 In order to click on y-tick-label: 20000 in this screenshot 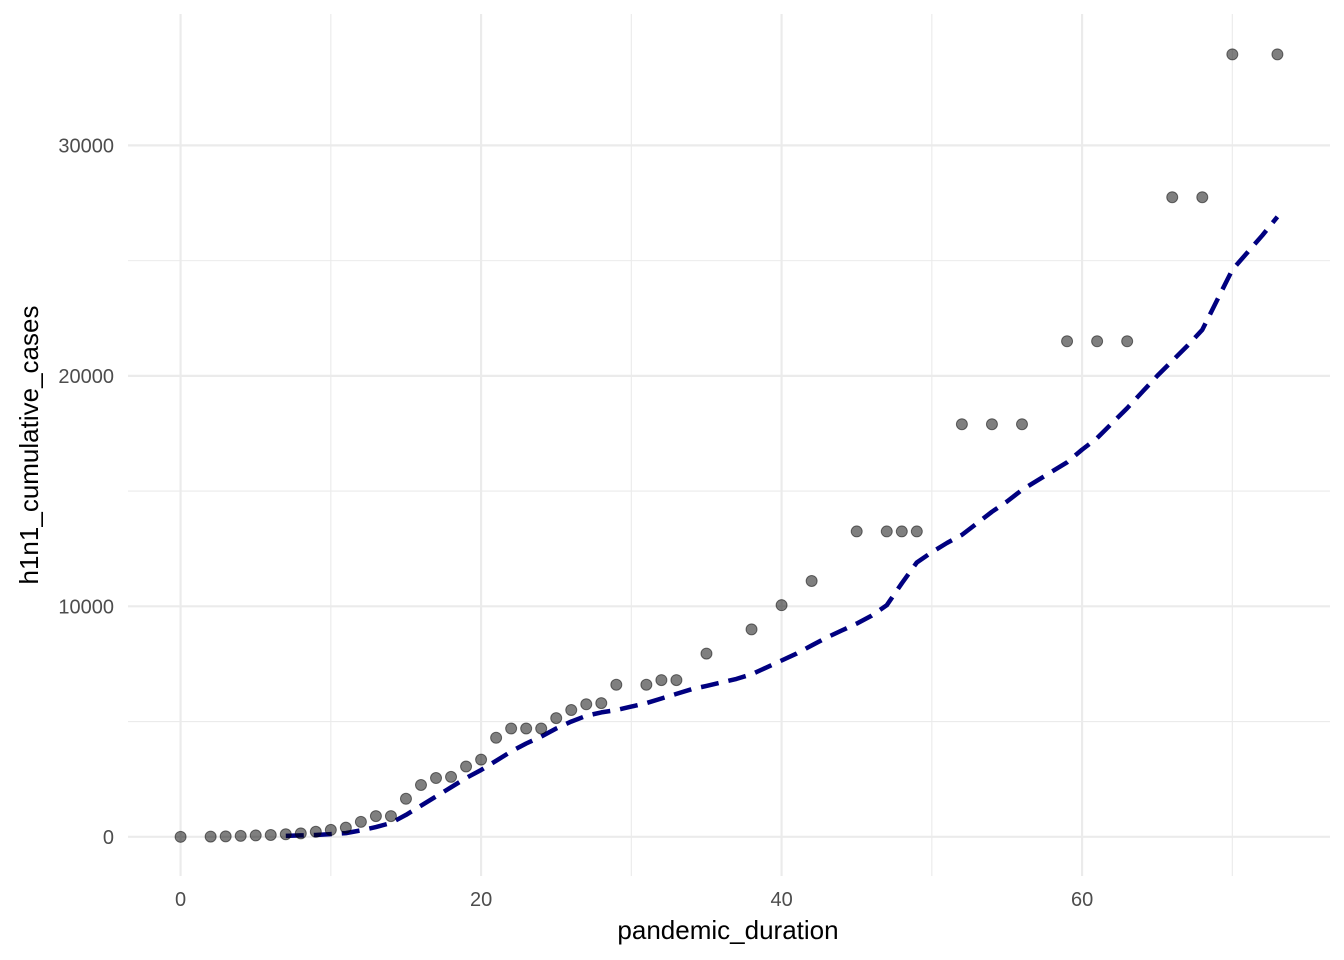, I will do `click(86, 377)`.